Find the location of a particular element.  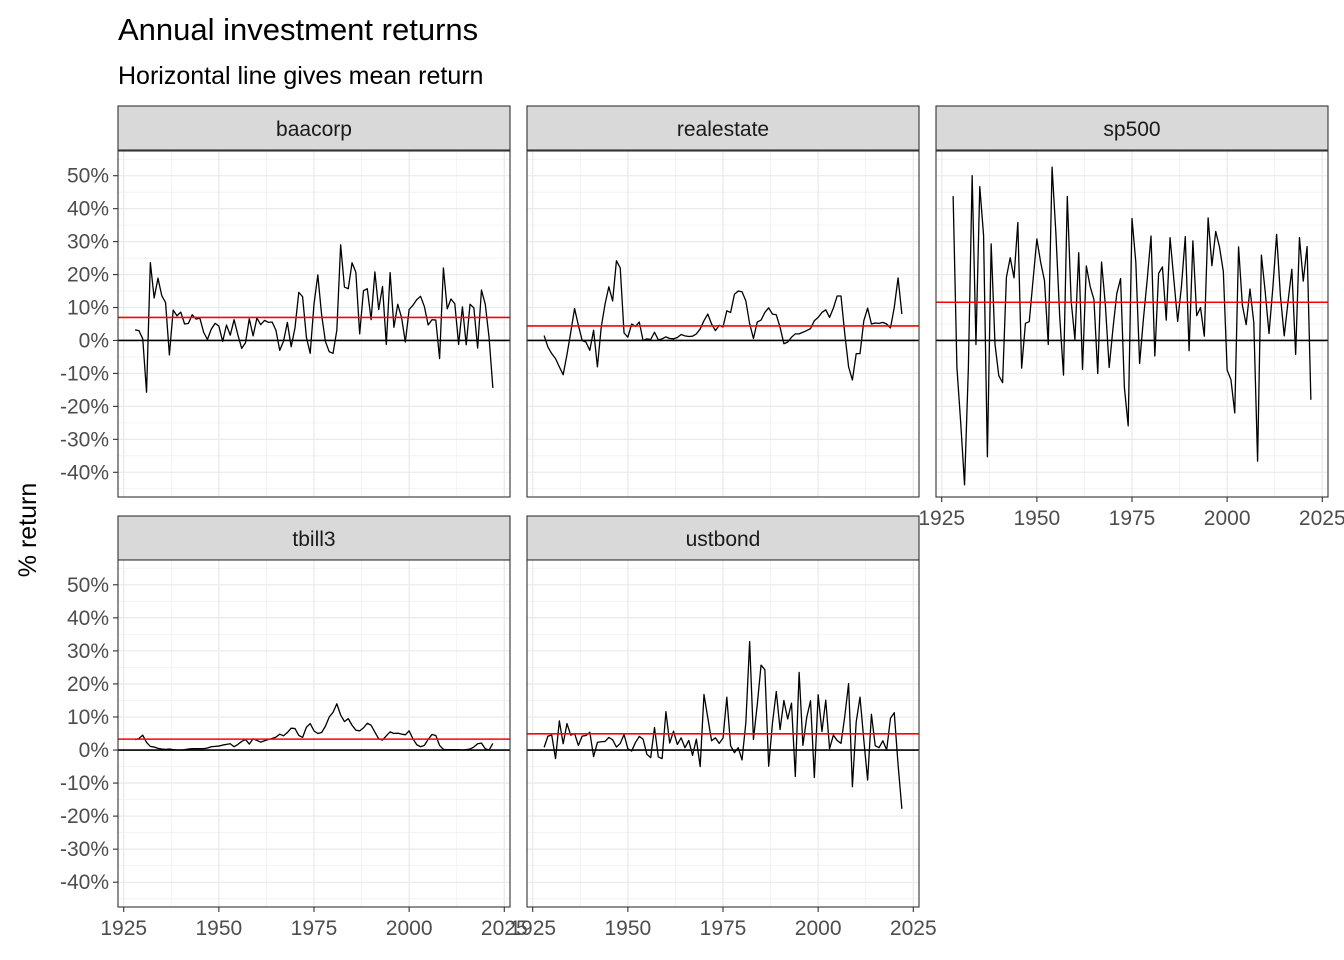

strip-label-realestate: realestate is located at coordinates (723, 129).